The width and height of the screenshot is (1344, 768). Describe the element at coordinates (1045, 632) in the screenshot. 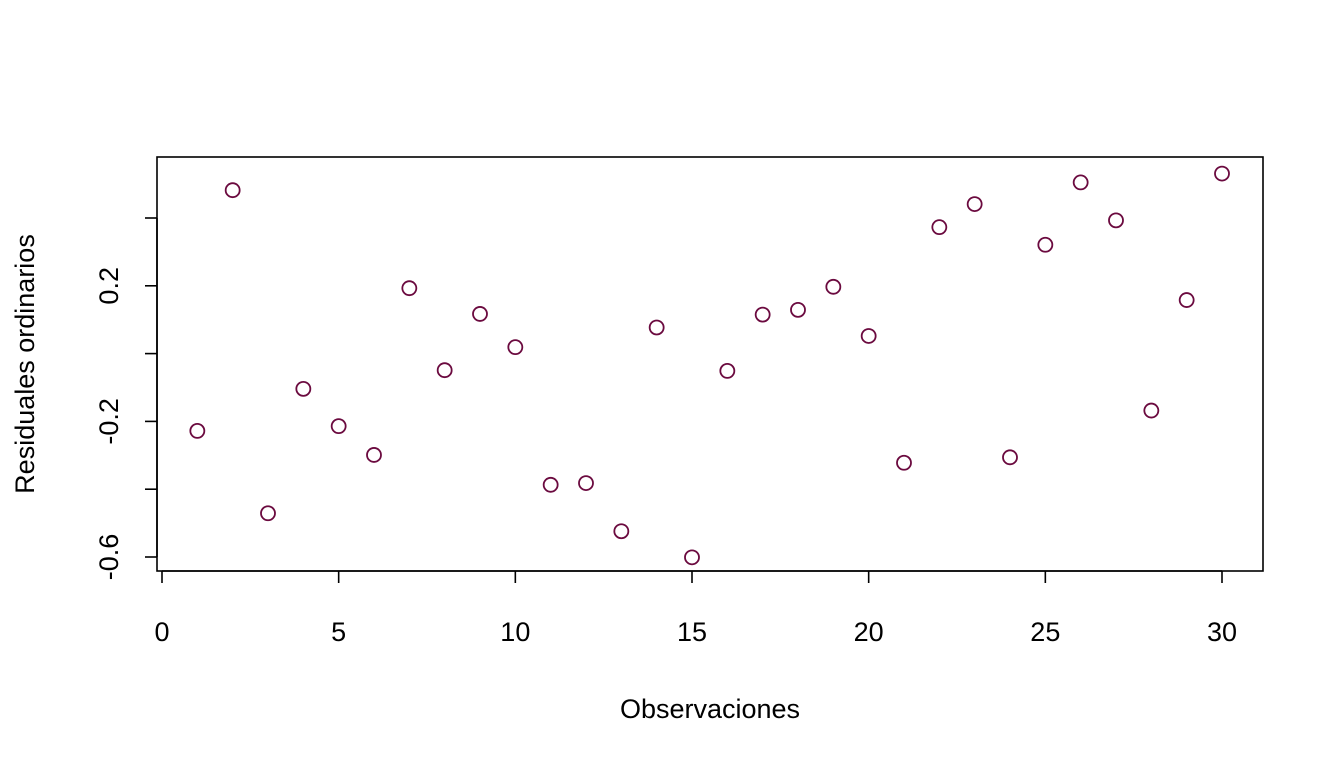

I see `x-tick-label: 25` at that location.